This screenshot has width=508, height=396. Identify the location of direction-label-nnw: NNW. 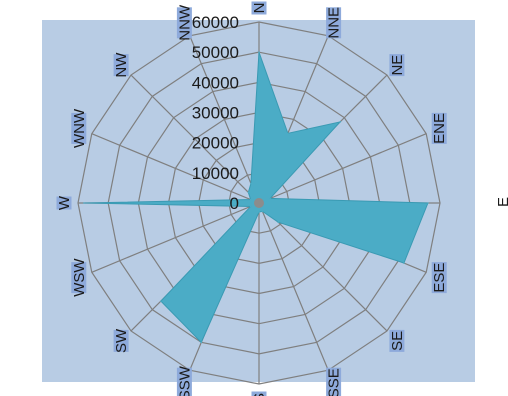
(184, 22).